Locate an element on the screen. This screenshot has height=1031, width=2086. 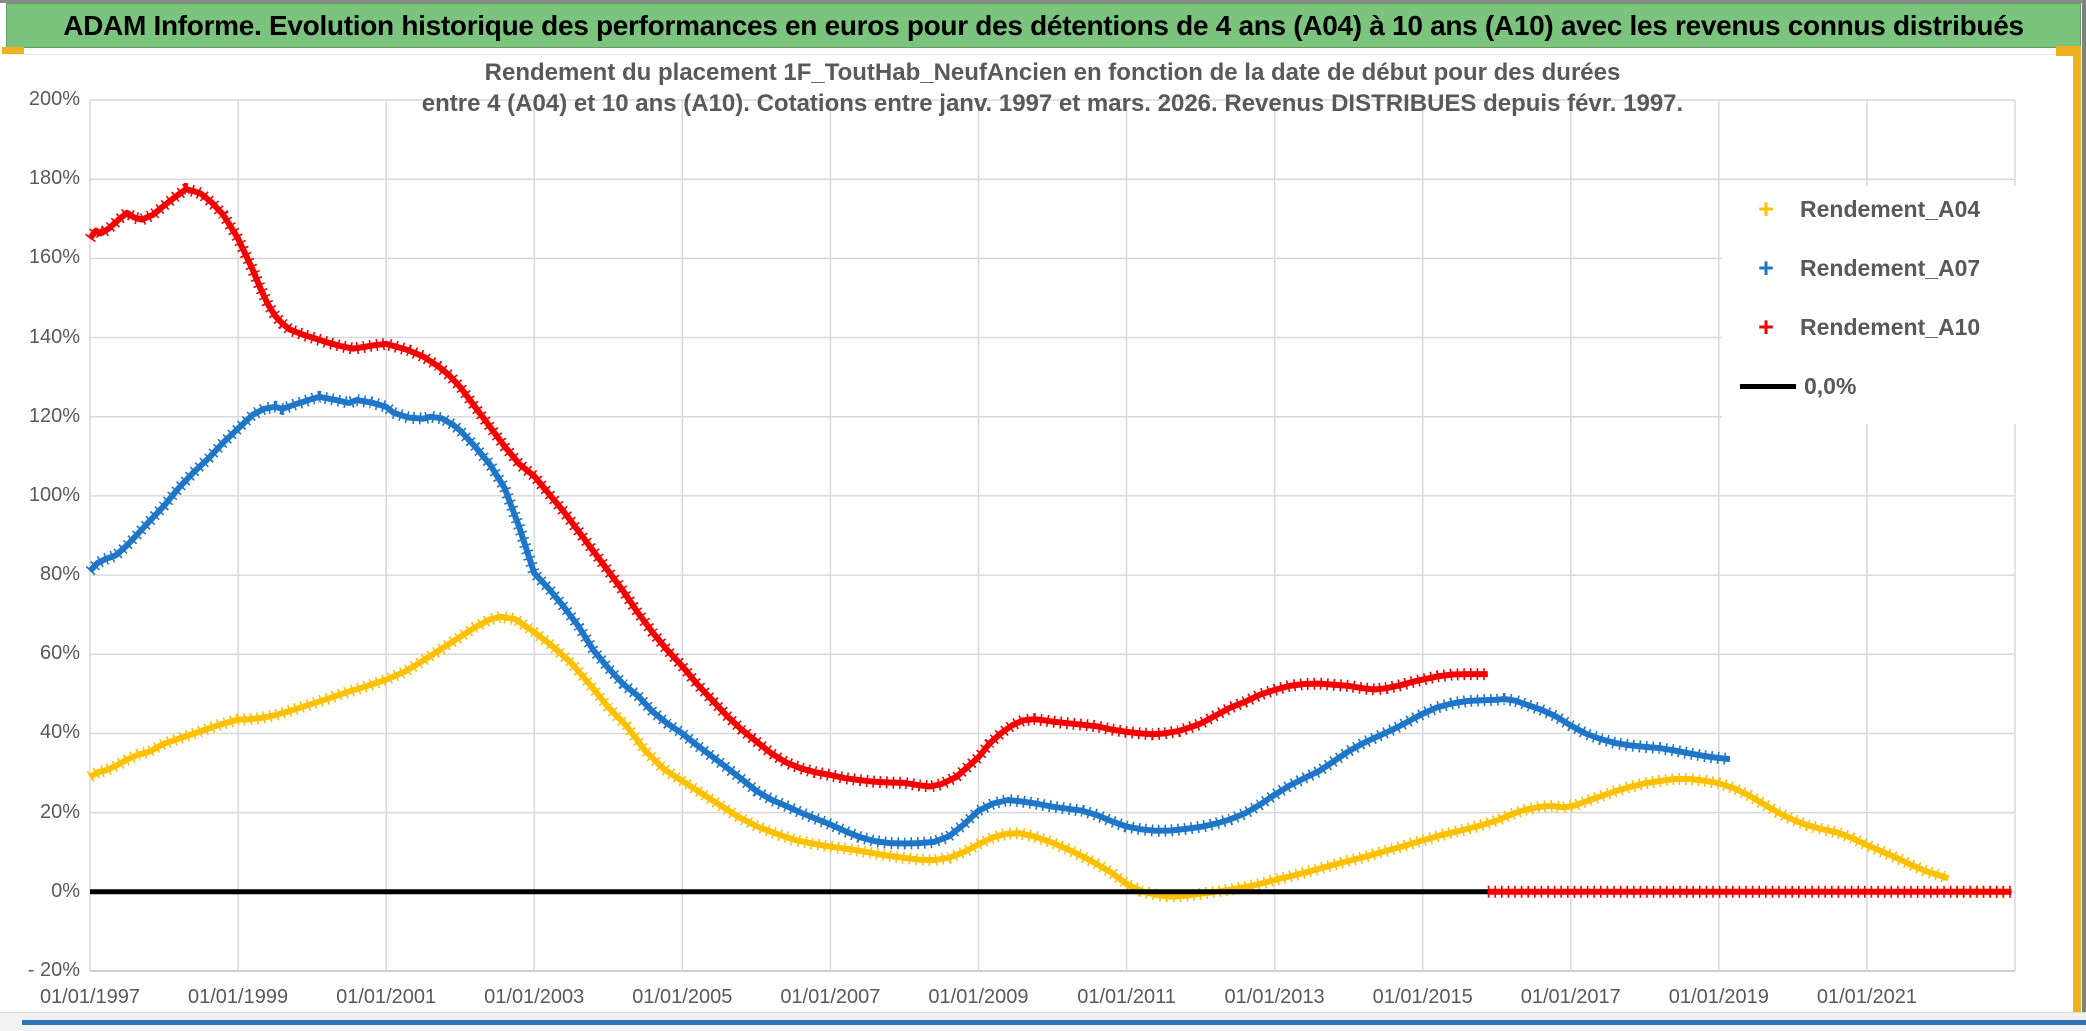
gold-frame-top-right is located at coordinates (2068, 51).